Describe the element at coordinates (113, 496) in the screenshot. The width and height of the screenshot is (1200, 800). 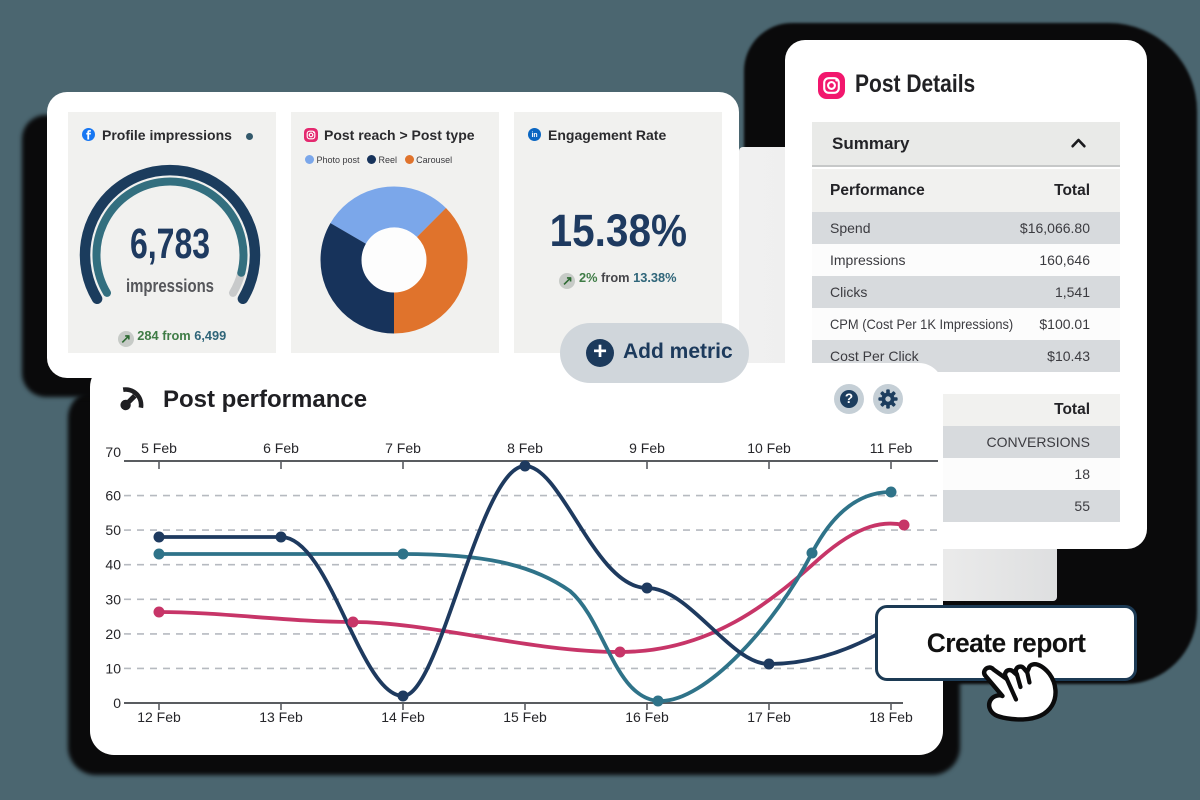
I see `svg-text: 60` at that location.